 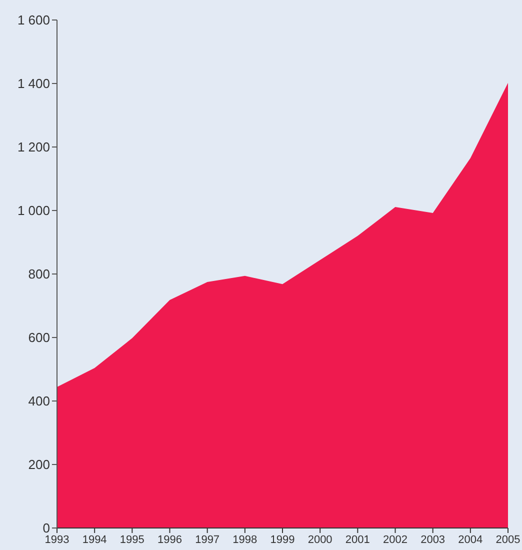 What do you see at coordinates (508, 540) in the screenshot?
I see `x-tick-label: 2005` at bounding box center [508, 540].